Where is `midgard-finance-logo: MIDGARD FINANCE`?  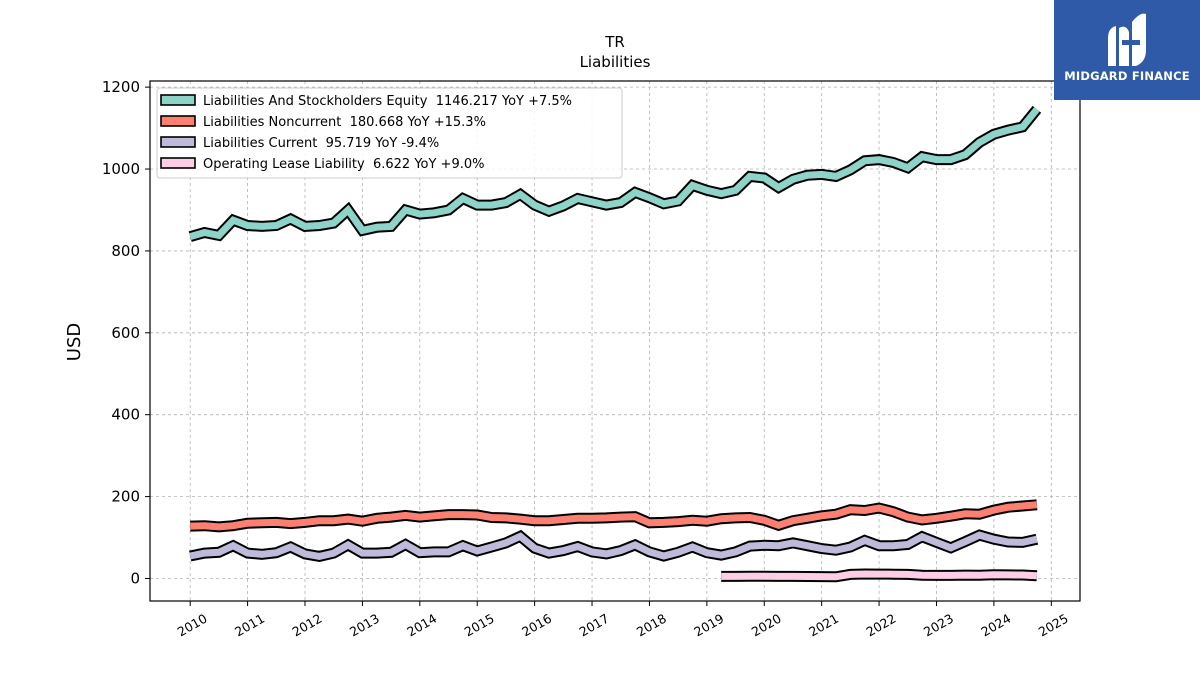
midgard-finance-logo: MIDGARD FINANCE is located at coordinates (1127, 50).